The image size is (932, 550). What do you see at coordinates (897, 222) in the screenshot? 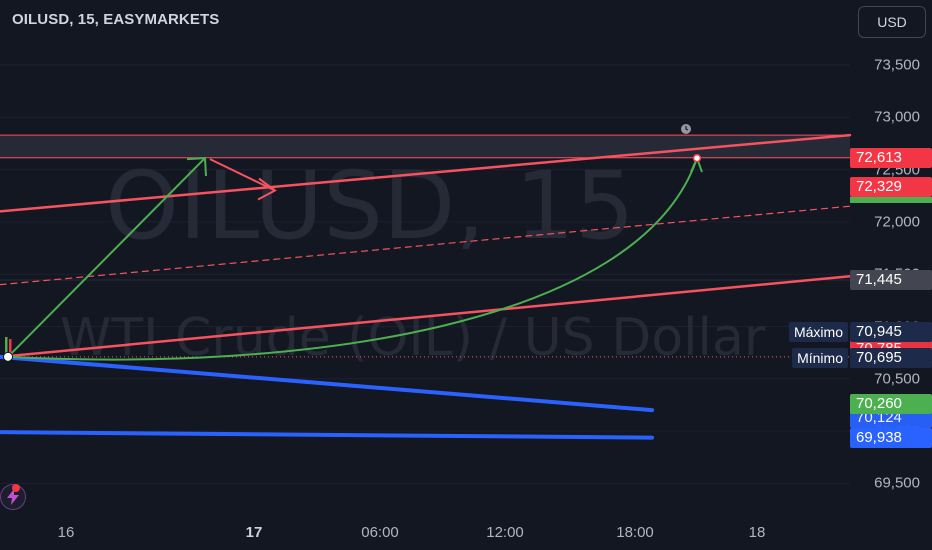
I see `y-tick-label: 72,000` at bounding box center [897, 222].